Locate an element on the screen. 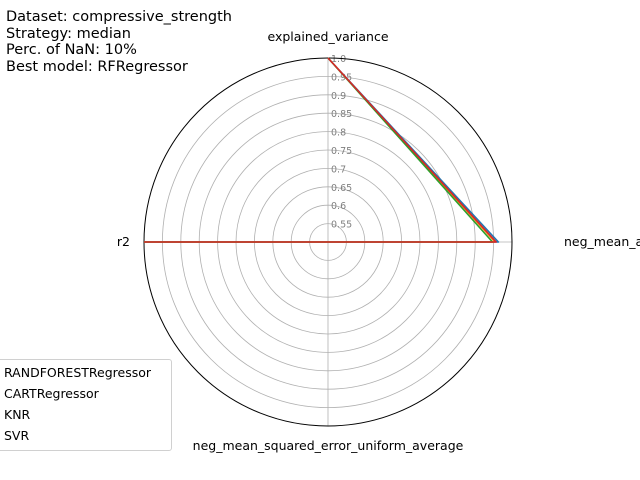 The width and height of the screenshot is (640, 480). radial-tick-label: 0.75 is located at coordinates (341, 151).